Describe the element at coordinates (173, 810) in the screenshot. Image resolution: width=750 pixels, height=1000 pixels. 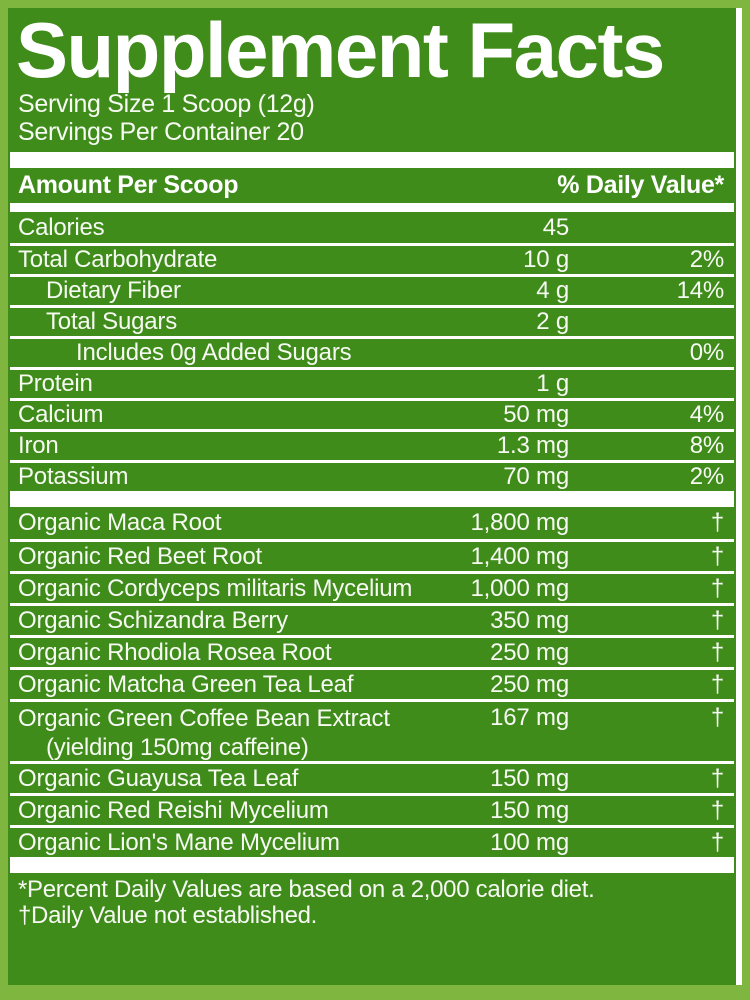
I see `row-name: Organic Red Reishi Mycelium` at that location.